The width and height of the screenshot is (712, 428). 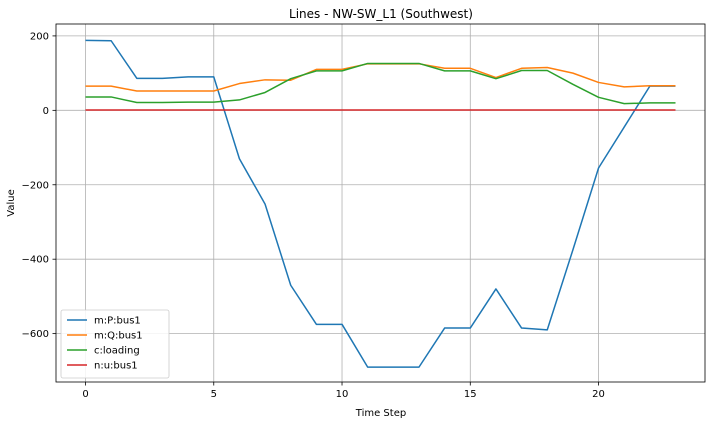 I want to click on x-tick-label: 20, so click(x=598, y=394).